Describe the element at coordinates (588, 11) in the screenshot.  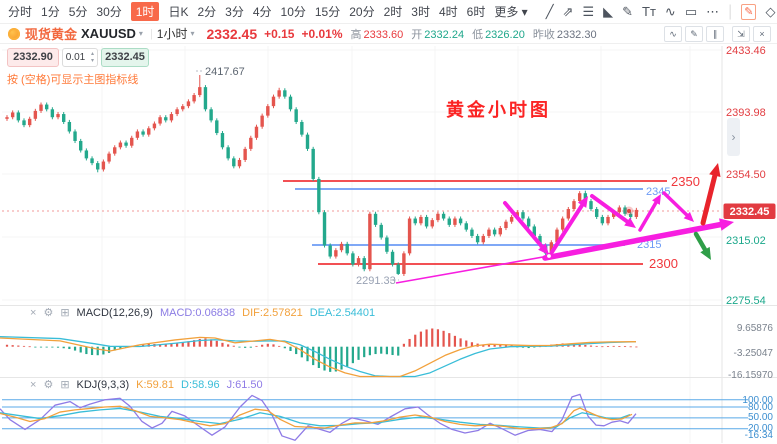
I see `horizontal-lines-icon: ☰` at that location.